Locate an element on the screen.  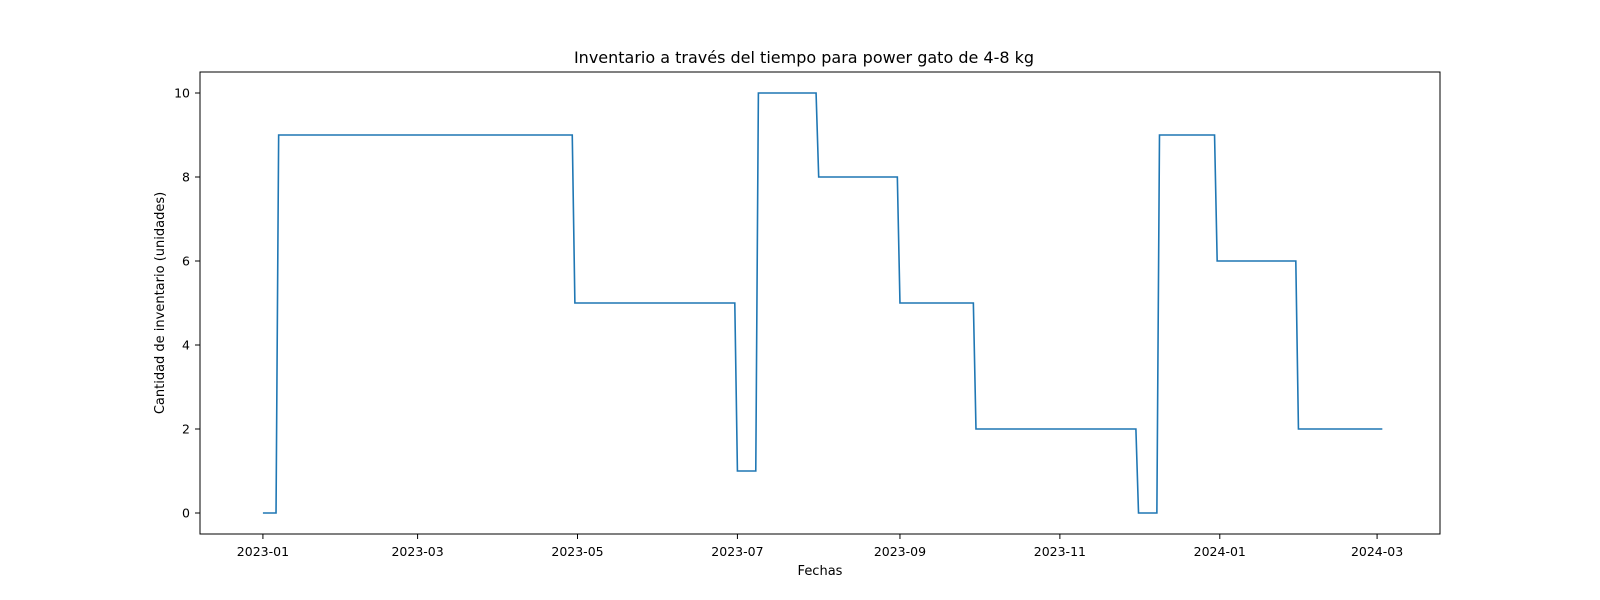
y-axis-label: Cantidad de inventario (unidades) is located at coordinates (160, 303).